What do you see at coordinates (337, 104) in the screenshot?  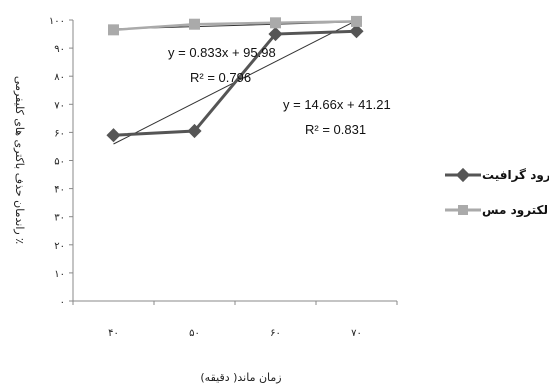 I see `graphite-trend-equation: y = 14.66x + 41.21` at bounding box center [337, 104].